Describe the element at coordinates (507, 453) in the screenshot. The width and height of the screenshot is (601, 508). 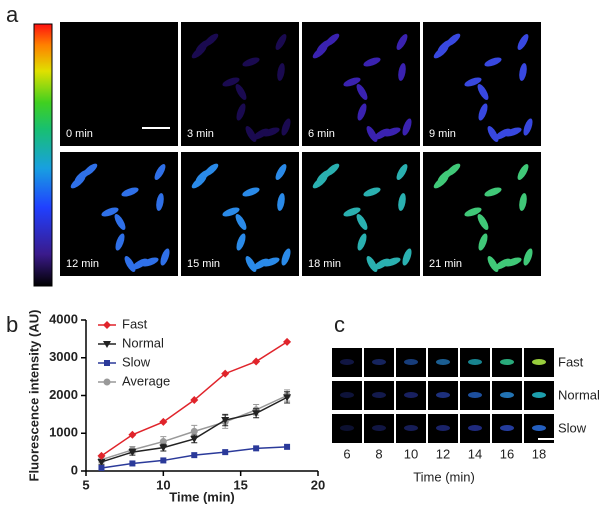
I see `column-label: 16` at that location.